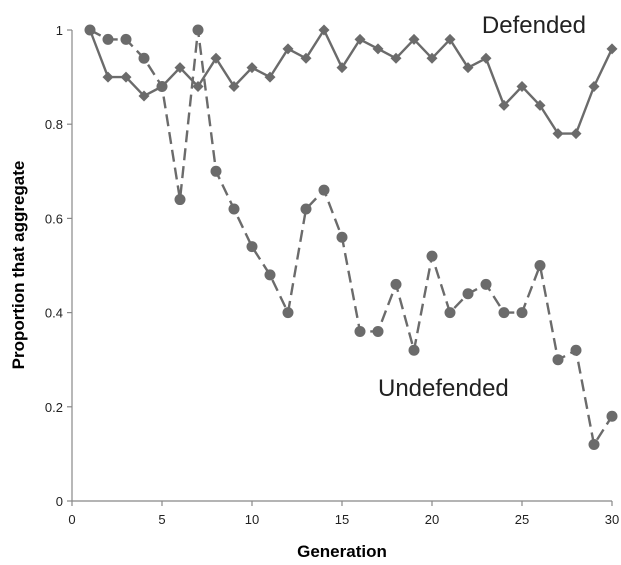 The image size is (621, 565). I want to click on y-tick-label: 1, so click(59, 30).